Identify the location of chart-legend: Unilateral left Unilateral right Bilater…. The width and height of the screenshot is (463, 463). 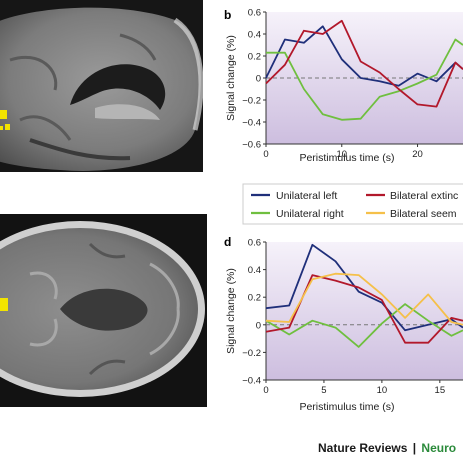
(352, 204).